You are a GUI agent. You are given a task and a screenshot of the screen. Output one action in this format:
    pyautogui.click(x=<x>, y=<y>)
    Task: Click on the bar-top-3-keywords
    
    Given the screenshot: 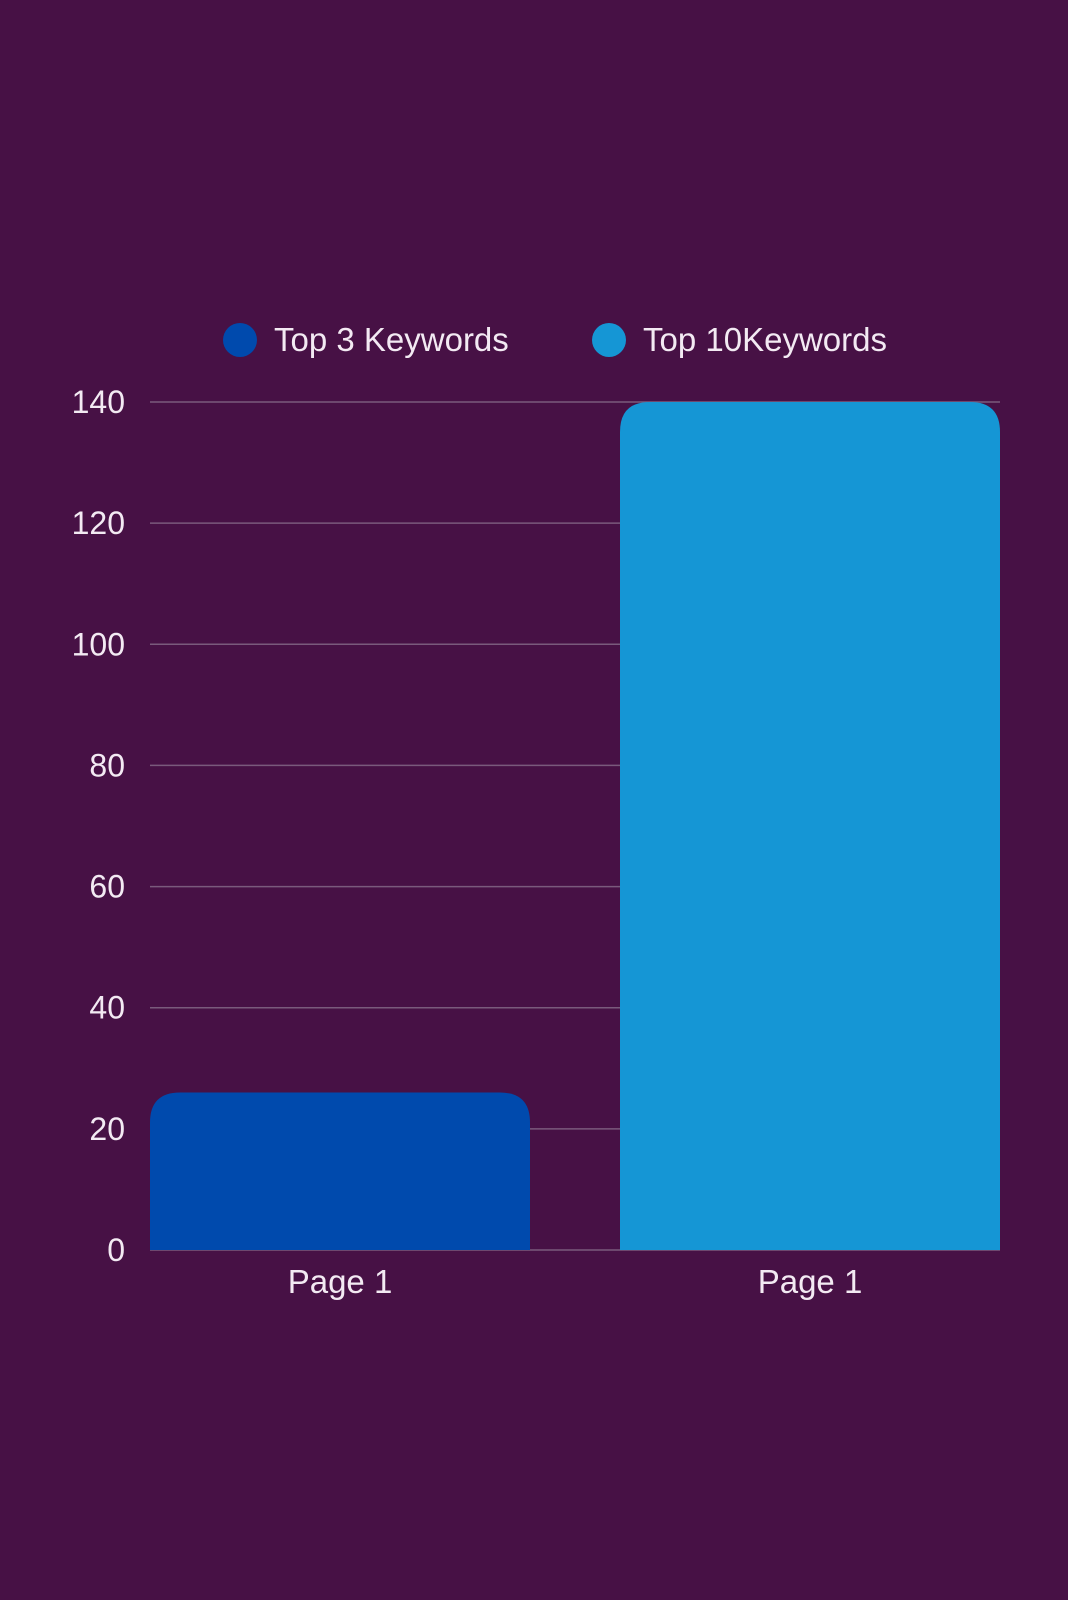 What is the action you would take?
    pyautogui.click(x=340, y=1171)
    